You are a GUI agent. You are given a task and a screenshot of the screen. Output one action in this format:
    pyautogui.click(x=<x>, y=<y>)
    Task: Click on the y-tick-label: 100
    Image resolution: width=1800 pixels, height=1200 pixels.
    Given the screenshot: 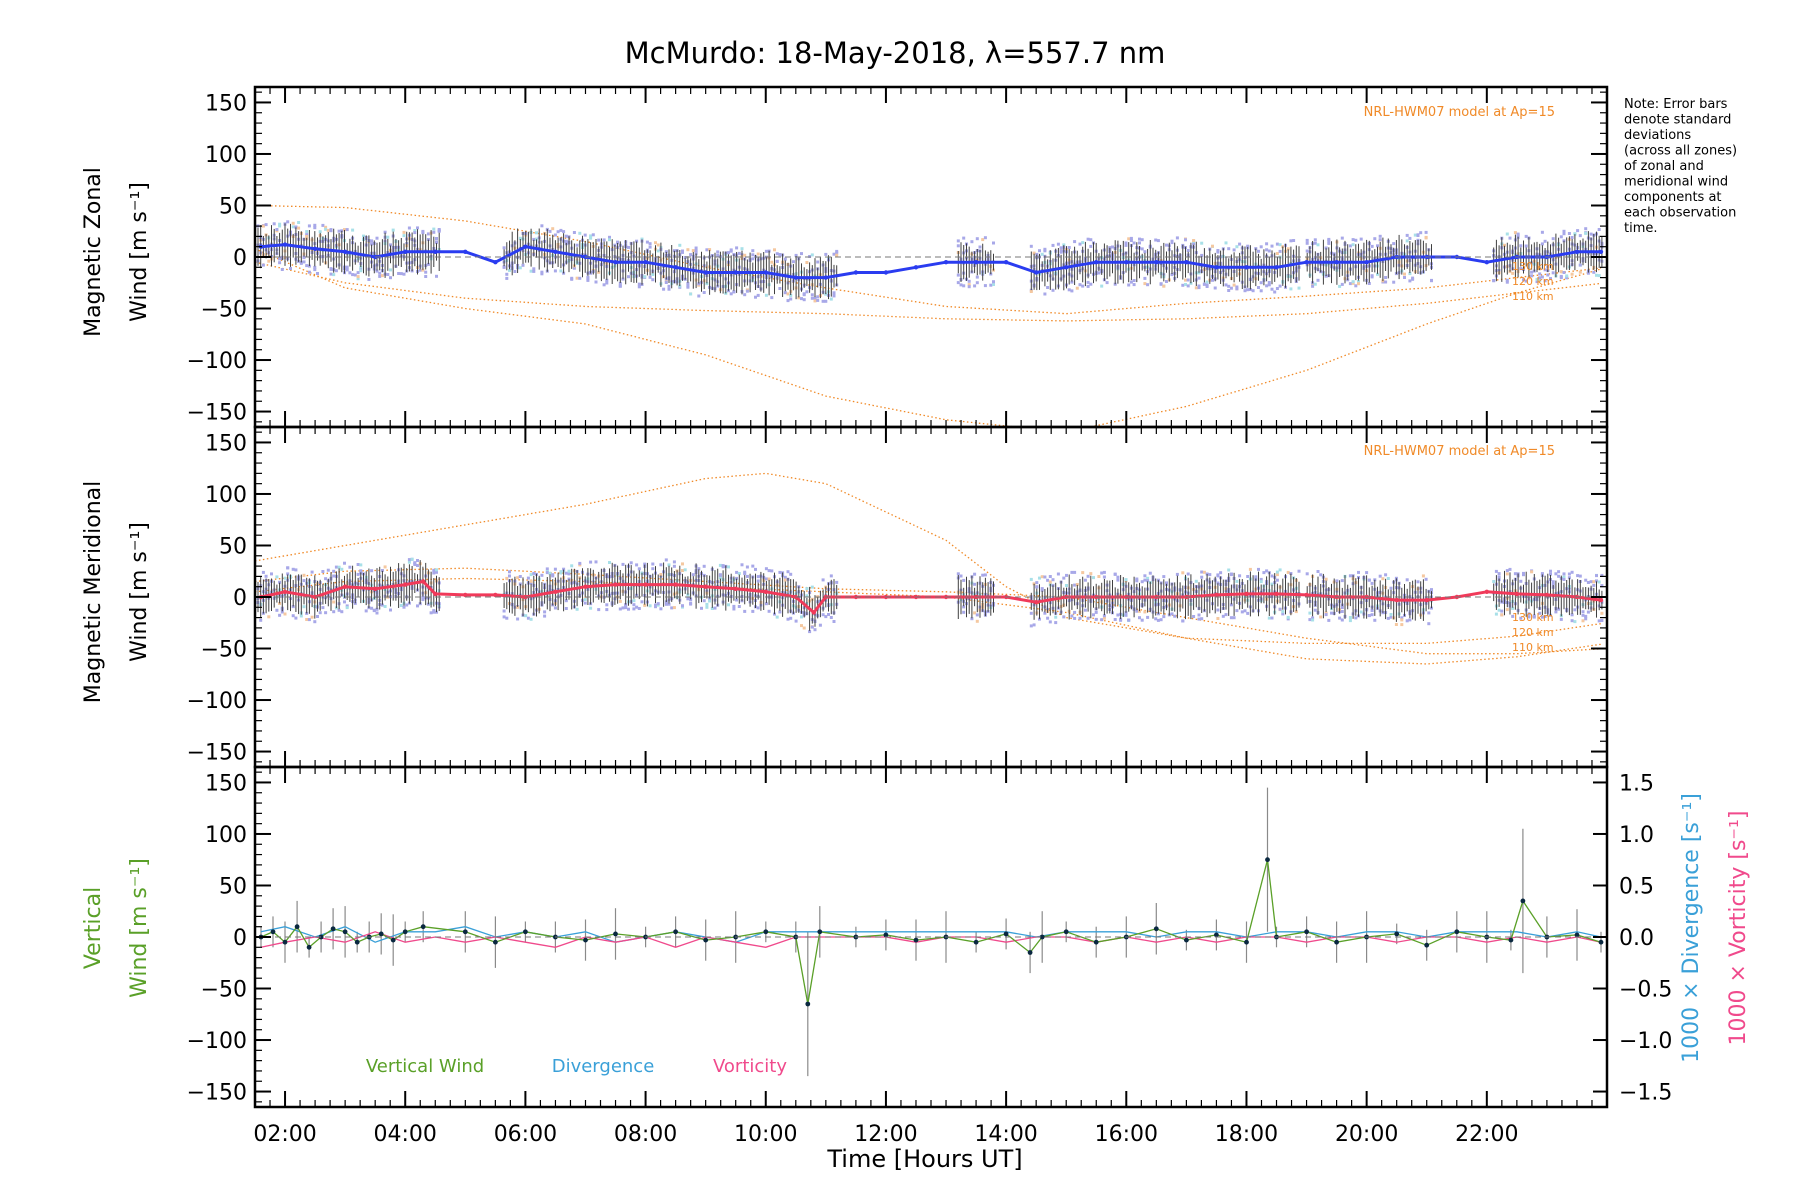 What is the action you would take?
    pyautogui.click(x=226, y=835)
    